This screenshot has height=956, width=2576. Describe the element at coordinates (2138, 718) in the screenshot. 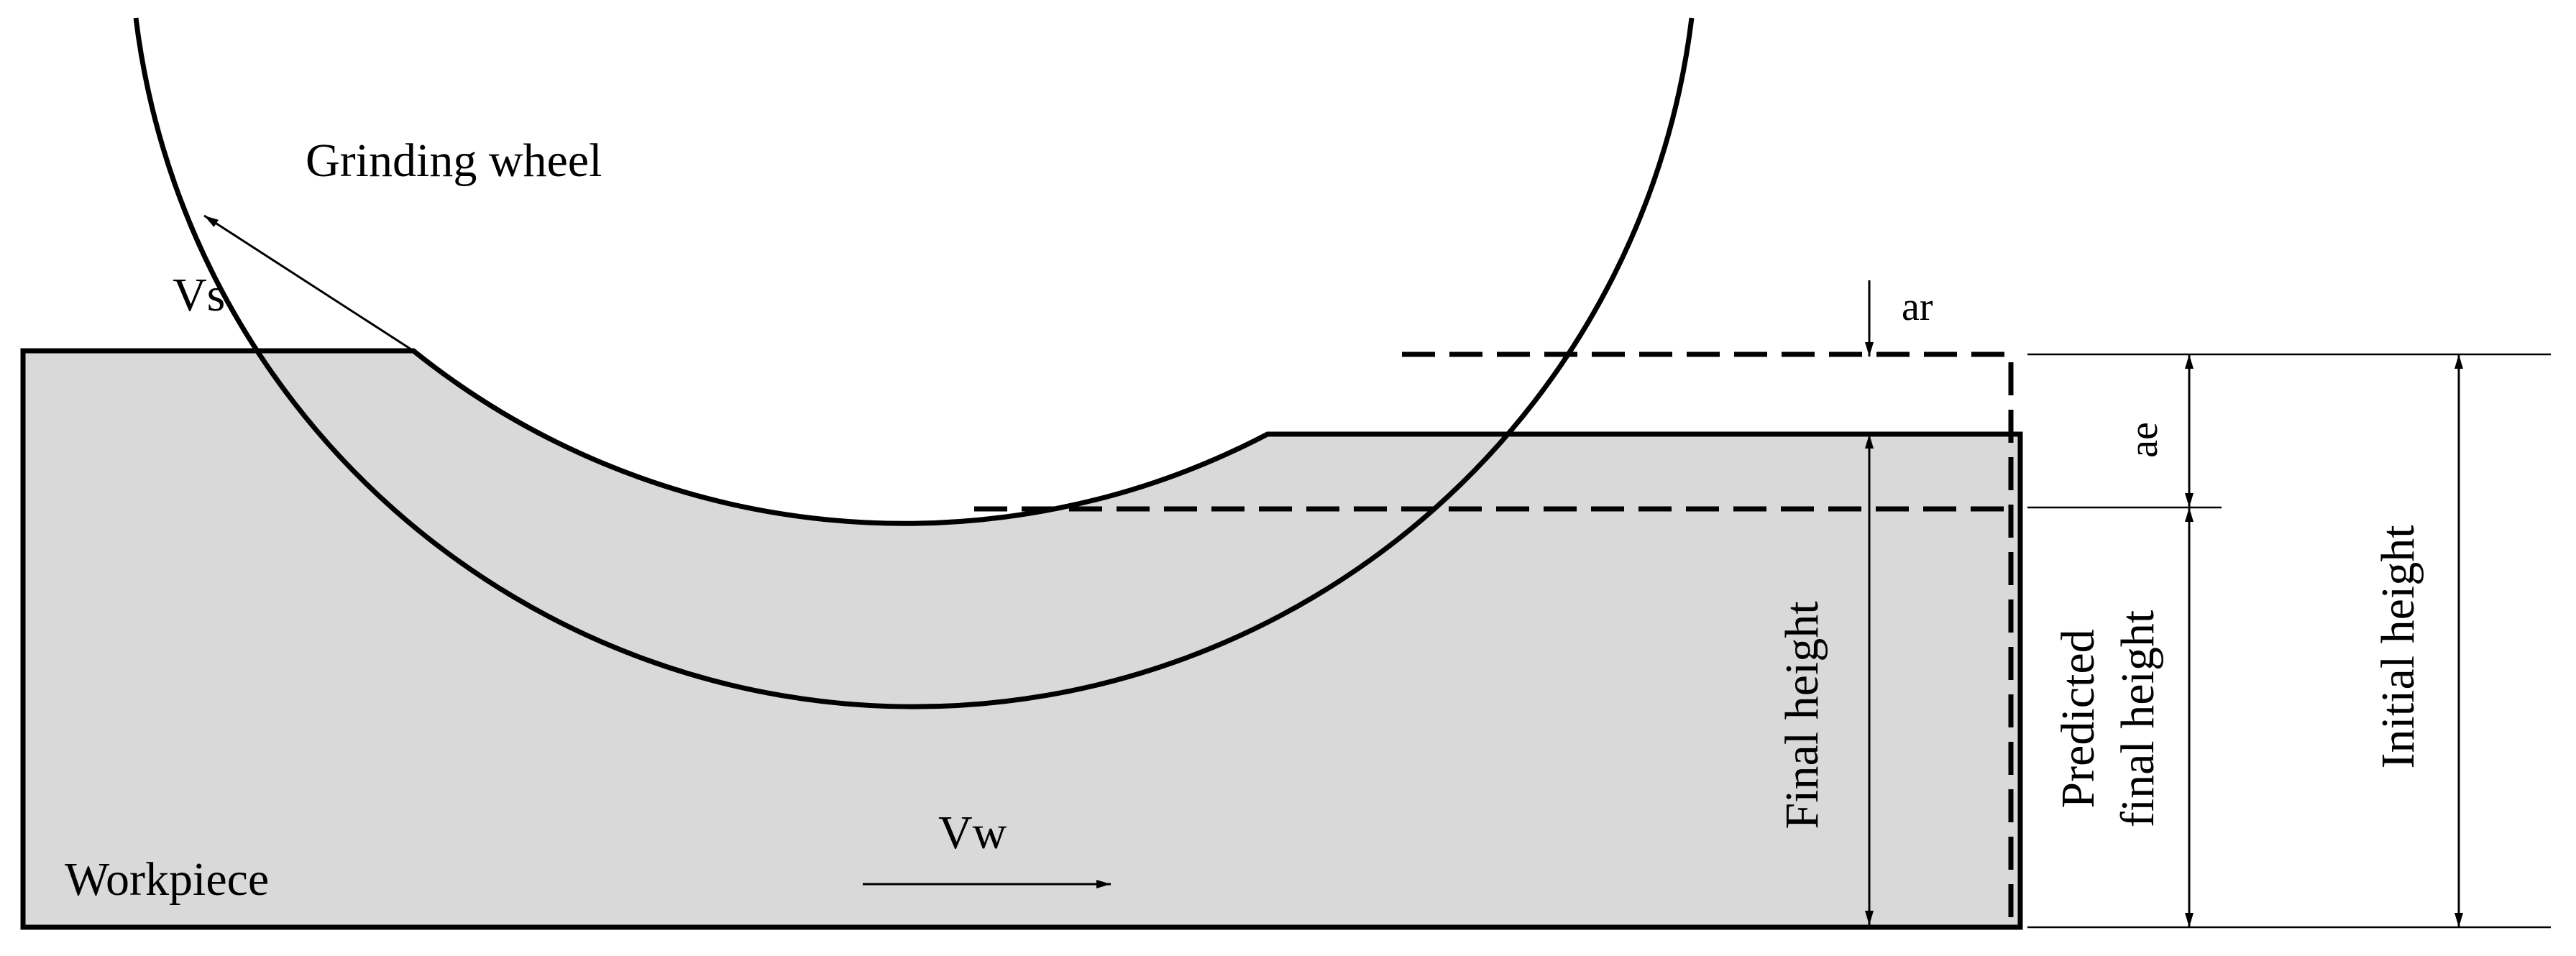

I see `predicted-final-height-label-line2: final height` at that location.